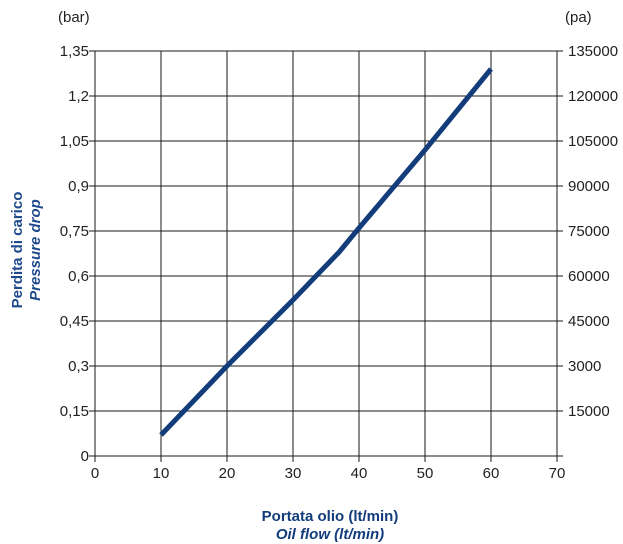 This screenshot has width=623, height=544. I want to click on y-tick-label-left: 0,6, so click(78, 276).